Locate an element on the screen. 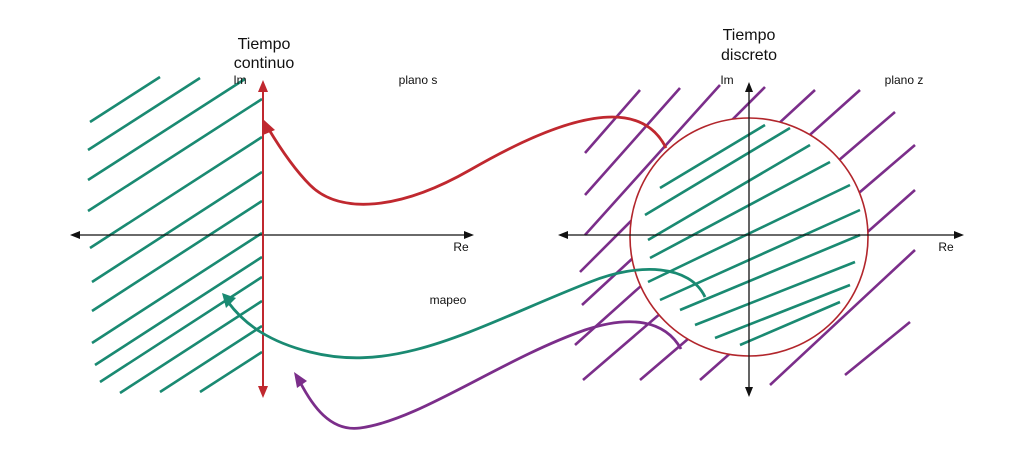 The image size is (1021, 459). s-plane-label: plano s is located at coordinates (418, 80).